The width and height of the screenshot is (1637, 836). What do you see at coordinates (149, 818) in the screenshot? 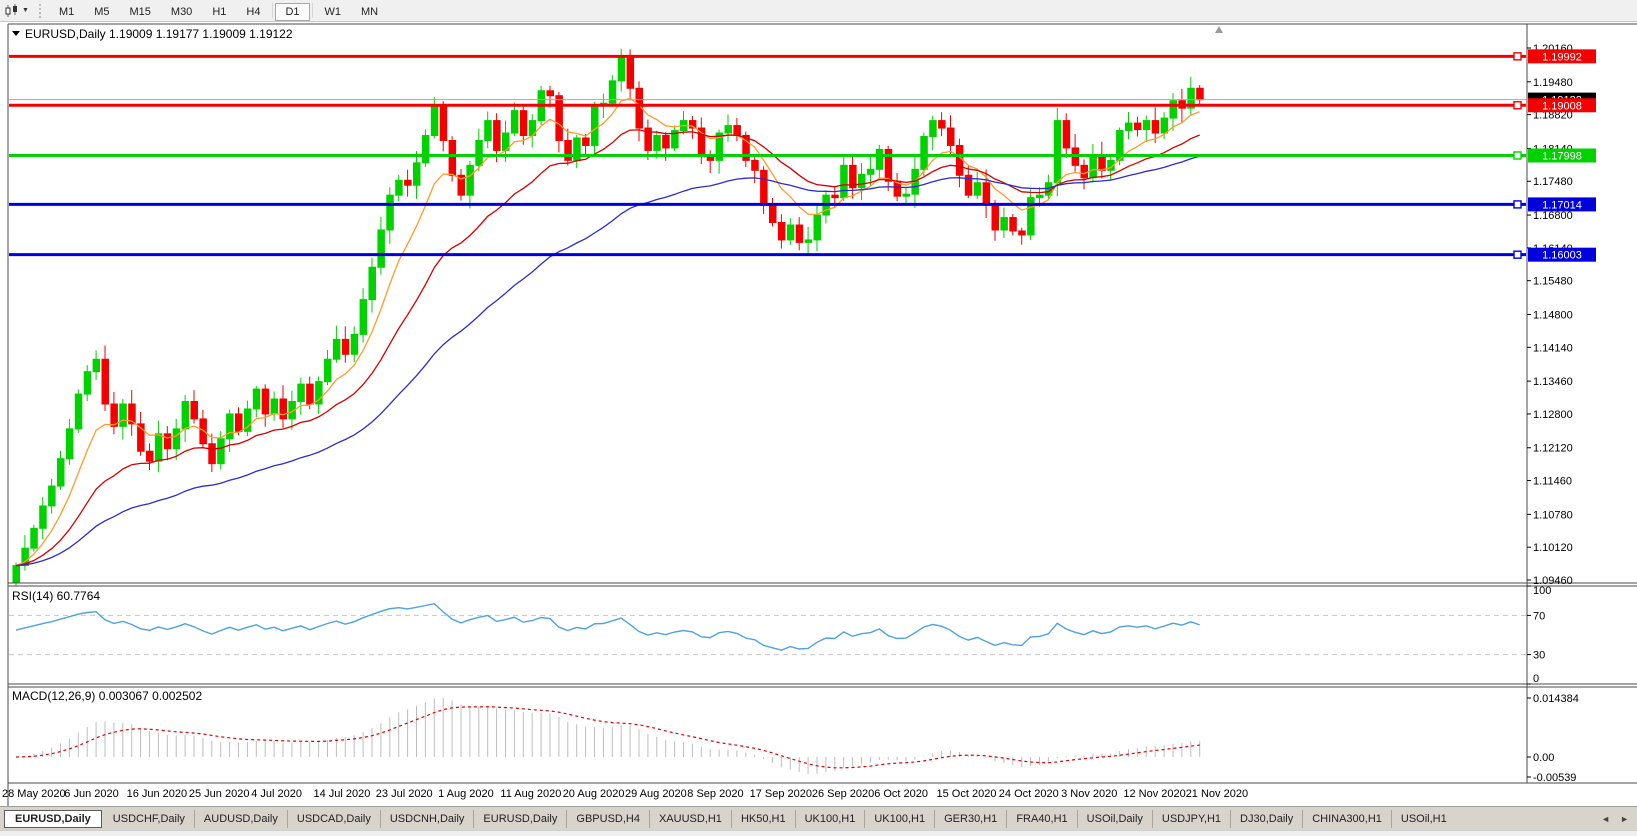
I see `tab-usdchf-daily-1: USDCHF,Daily` at bounding box center [149, 818].